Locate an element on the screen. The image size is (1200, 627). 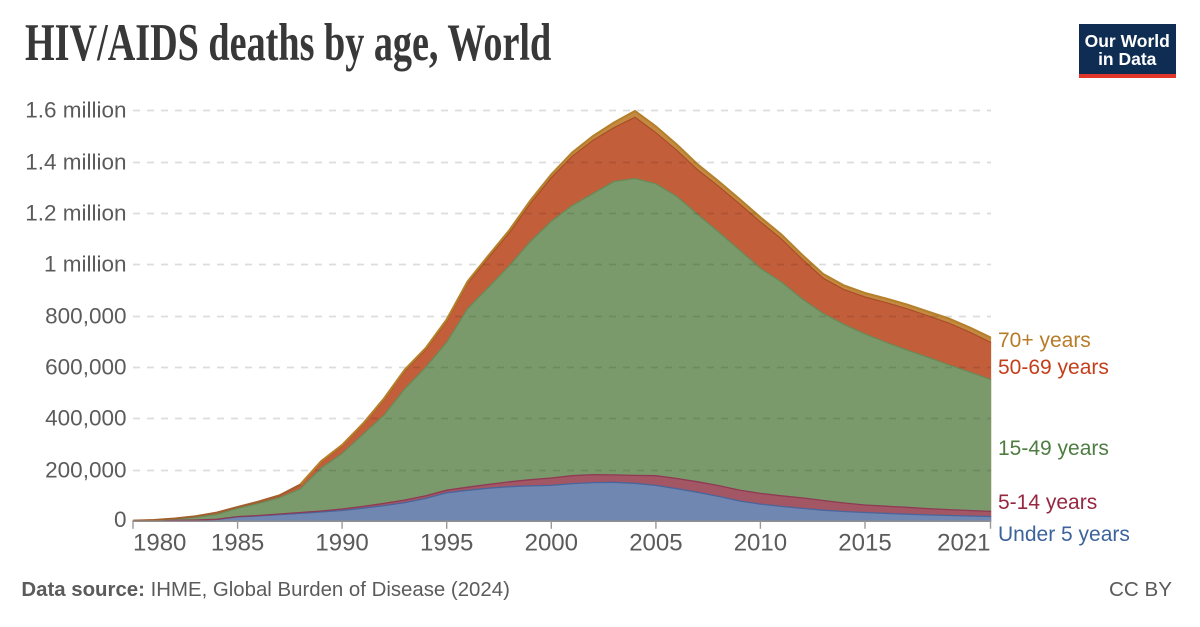
svg-text: 1990 is located at coordinates (341, 543).